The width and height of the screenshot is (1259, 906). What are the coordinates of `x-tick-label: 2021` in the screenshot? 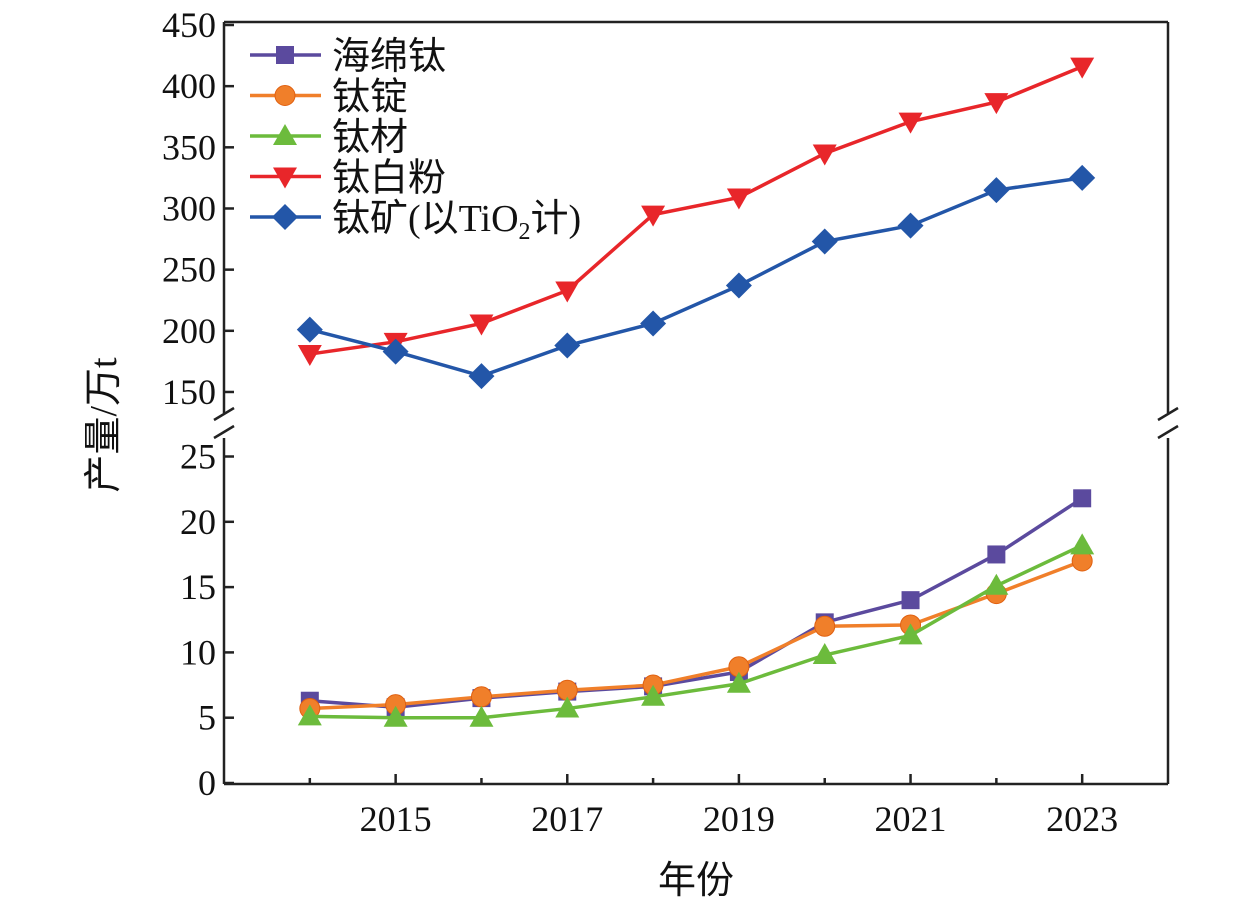 It's located at (911, 819).